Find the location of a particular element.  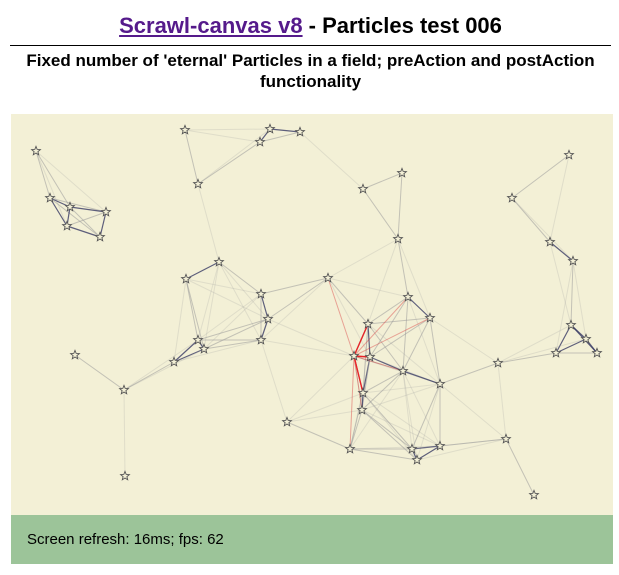

report-panel: Screen refresh: 16ms; fps: 62 is located at coordinates (312, 539).